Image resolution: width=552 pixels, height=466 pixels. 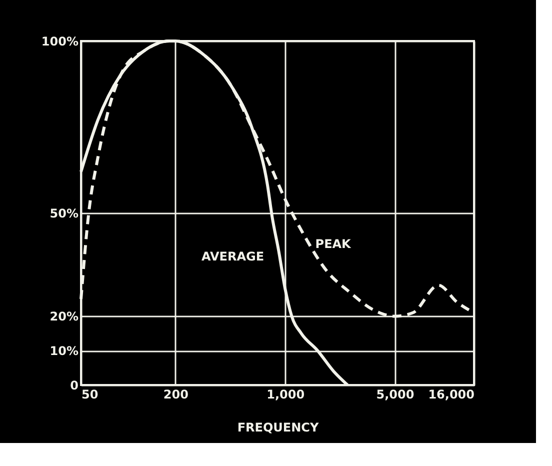 I want to click on series-label: AVERAGE, so click(x=233, y=256).